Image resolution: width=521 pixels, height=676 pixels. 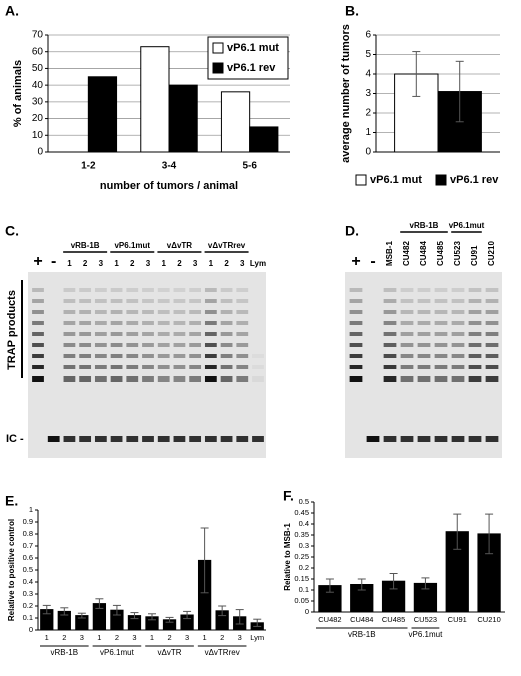 I want to click on lane-label: 1, so click(x=211, y=263).